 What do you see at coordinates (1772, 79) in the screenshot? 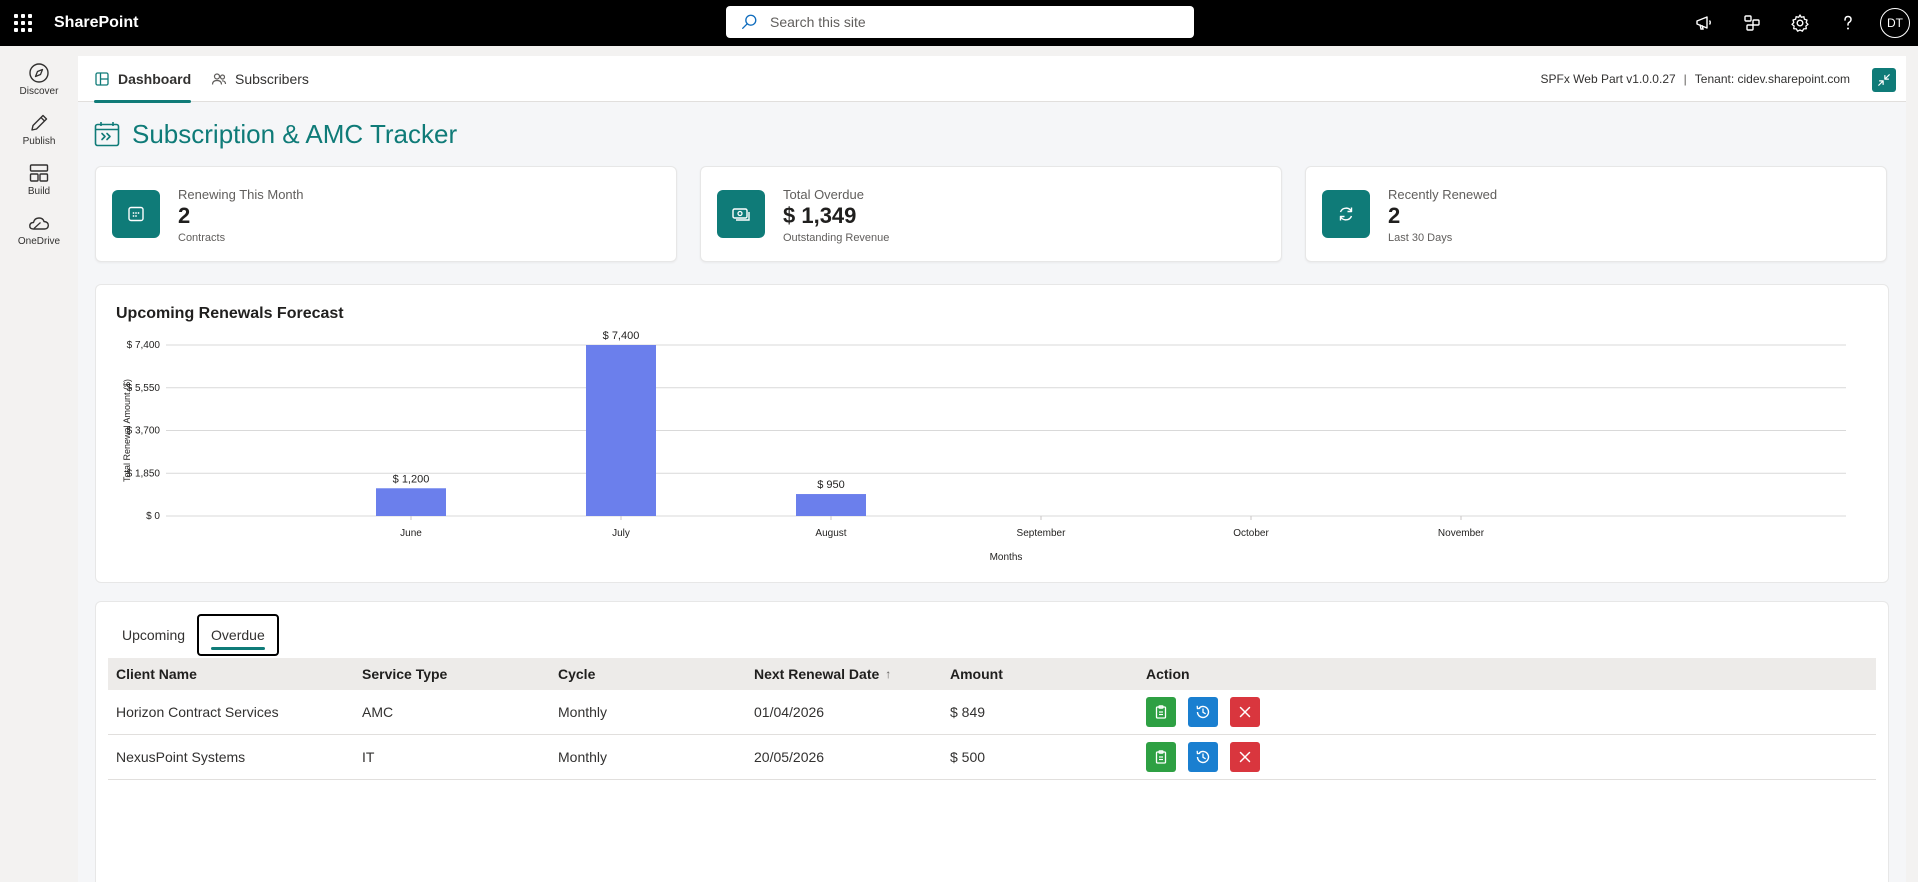
I see `tenant-label: Tenant: cidev.sharepoint.com` at bounding box center [1772, 79].